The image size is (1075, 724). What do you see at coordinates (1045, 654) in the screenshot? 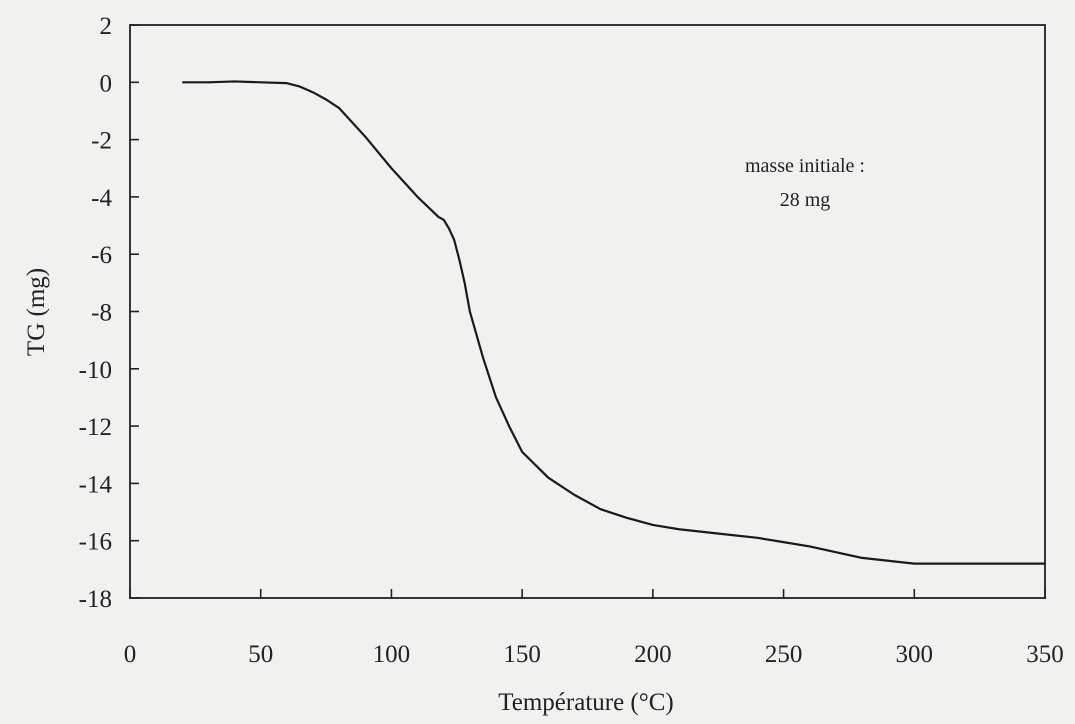
I see `x-tick-label: 350` at bounding box center [1045, 654].